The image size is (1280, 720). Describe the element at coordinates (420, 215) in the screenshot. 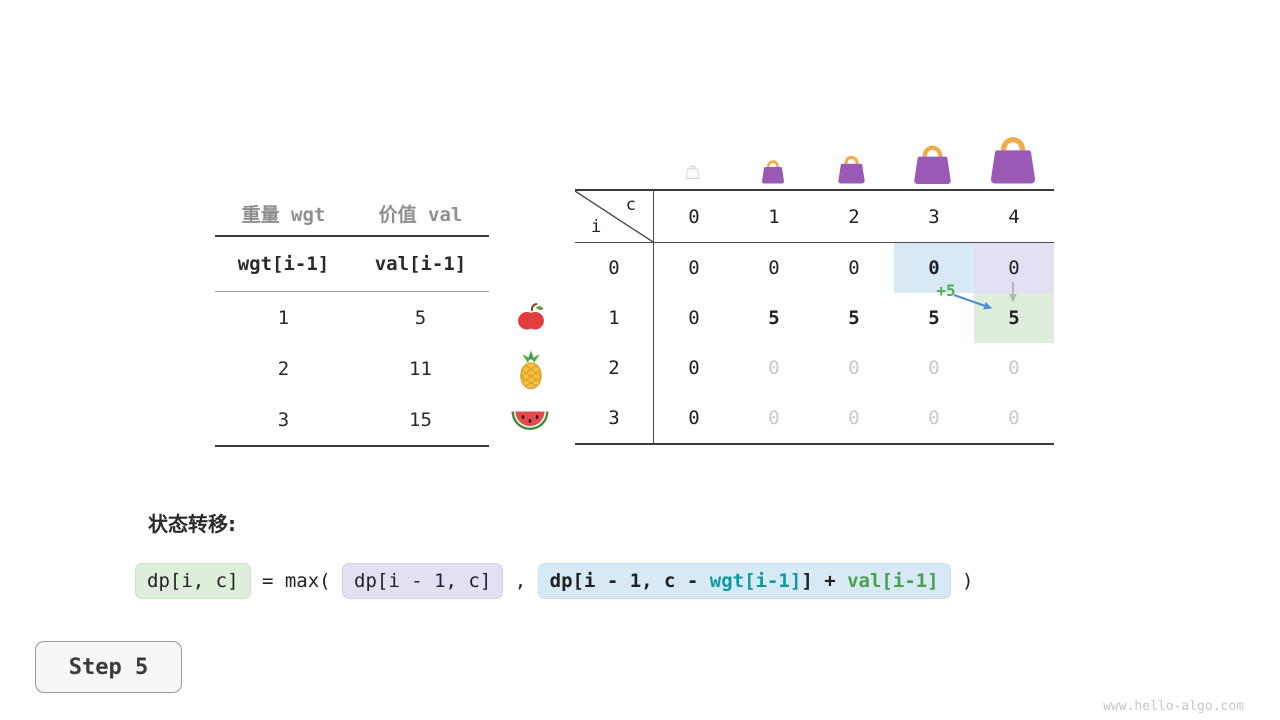

I see `items-col-value-header: 价值 val` at that location.